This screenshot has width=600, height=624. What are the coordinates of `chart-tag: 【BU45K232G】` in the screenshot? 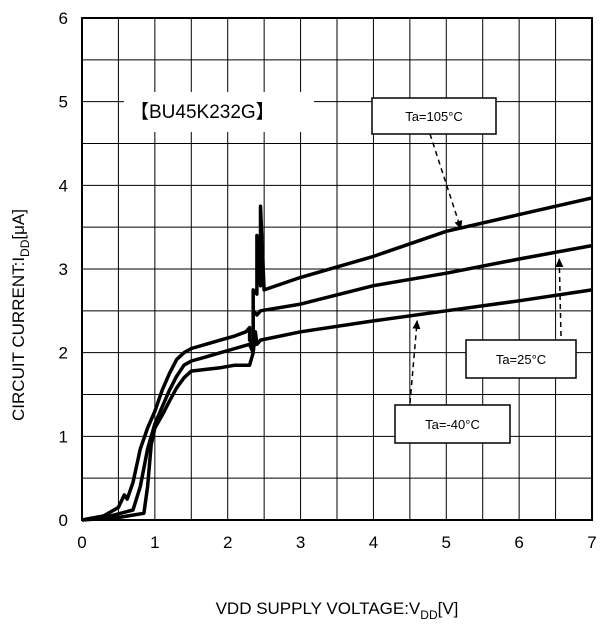 It's located at (202, 112).